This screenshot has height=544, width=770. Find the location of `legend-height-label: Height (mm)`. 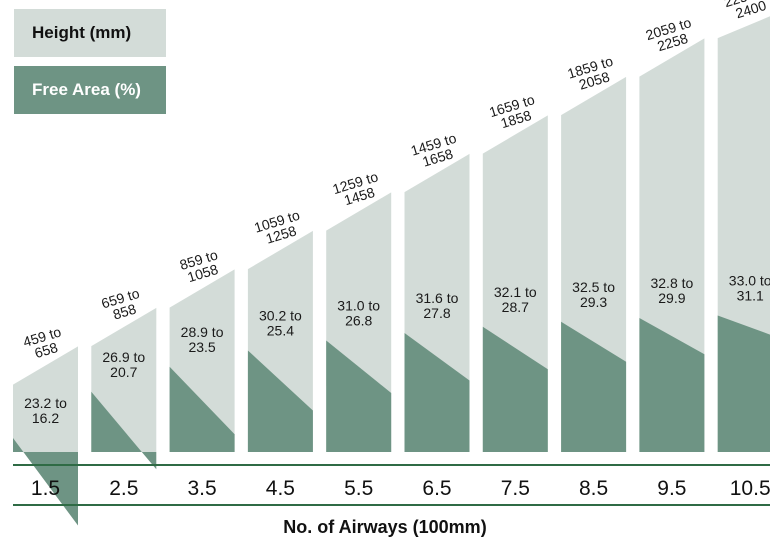

legend-height-label: Height (mm) is located at coordinates (82, 32).